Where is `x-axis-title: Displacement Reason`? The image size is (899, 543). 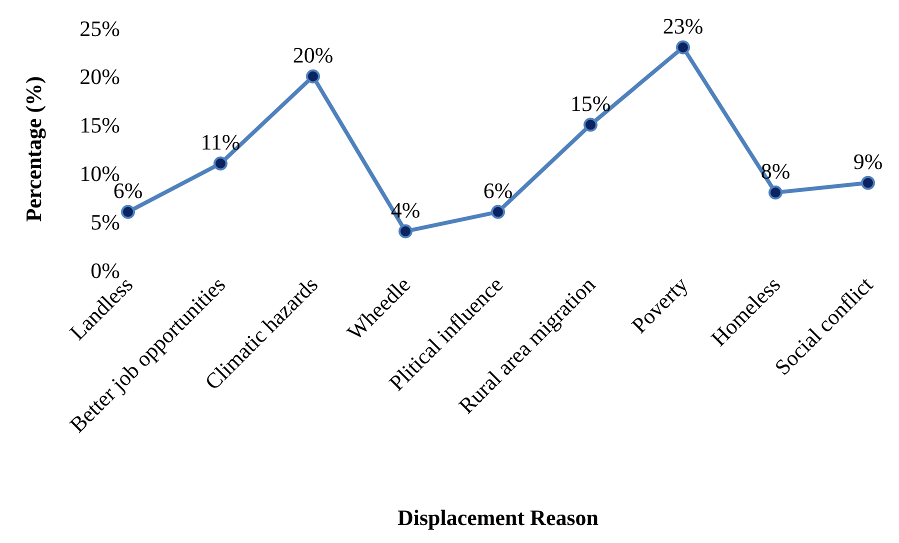 x-axis-title: Displacement Reason is located at coordinates (498, 517).